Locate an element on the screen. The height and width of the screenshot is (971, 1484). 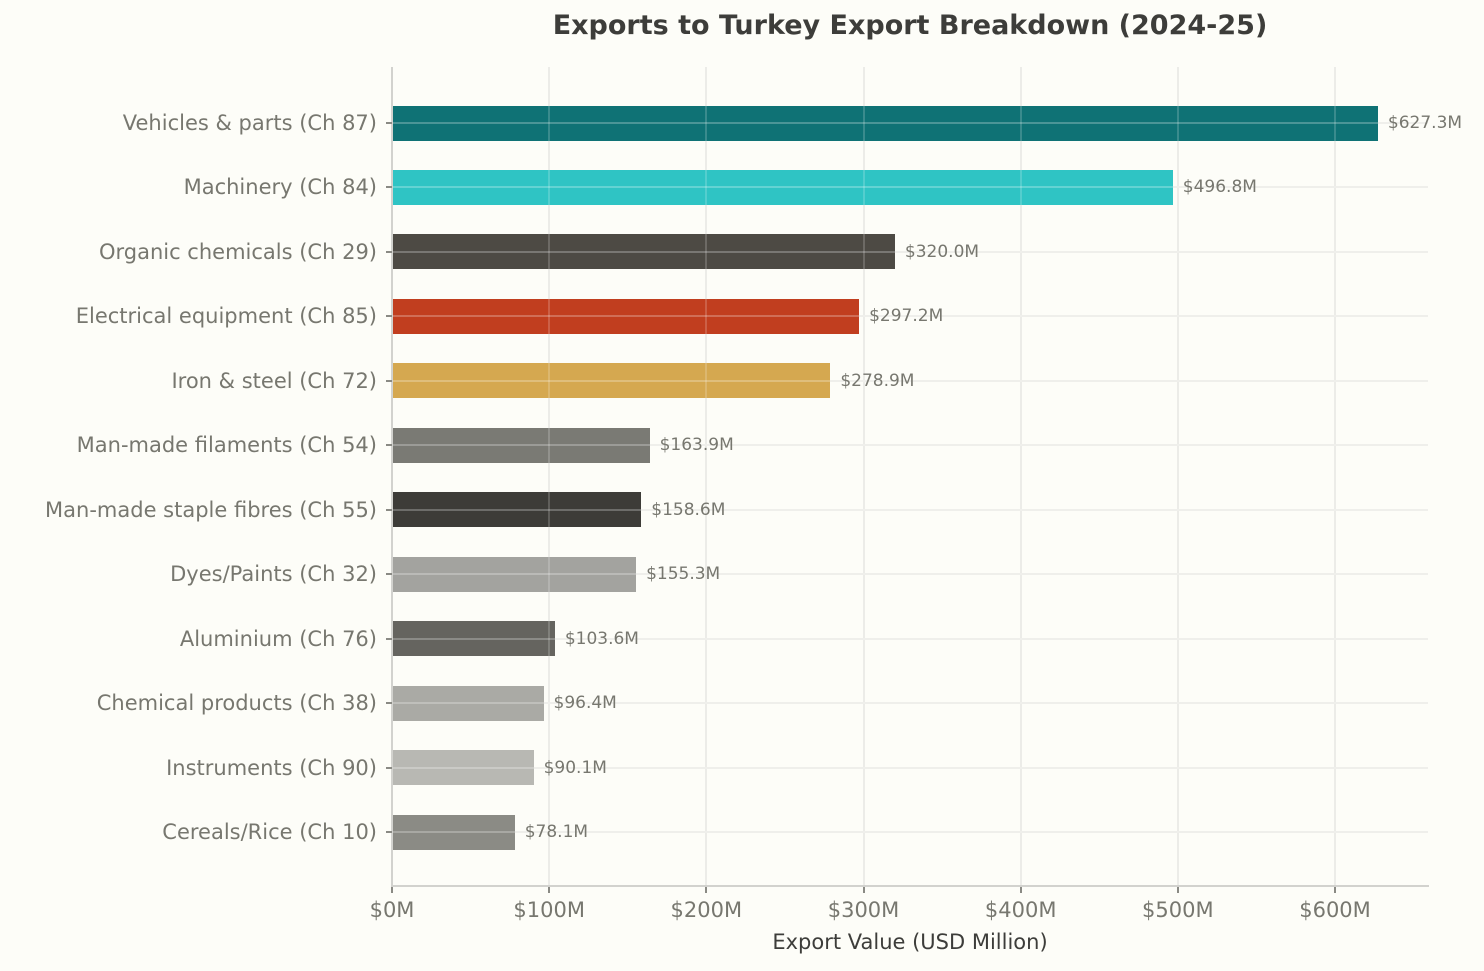
y-category-label: Machinery (Ch 84) is located at coordinates (280, 187).